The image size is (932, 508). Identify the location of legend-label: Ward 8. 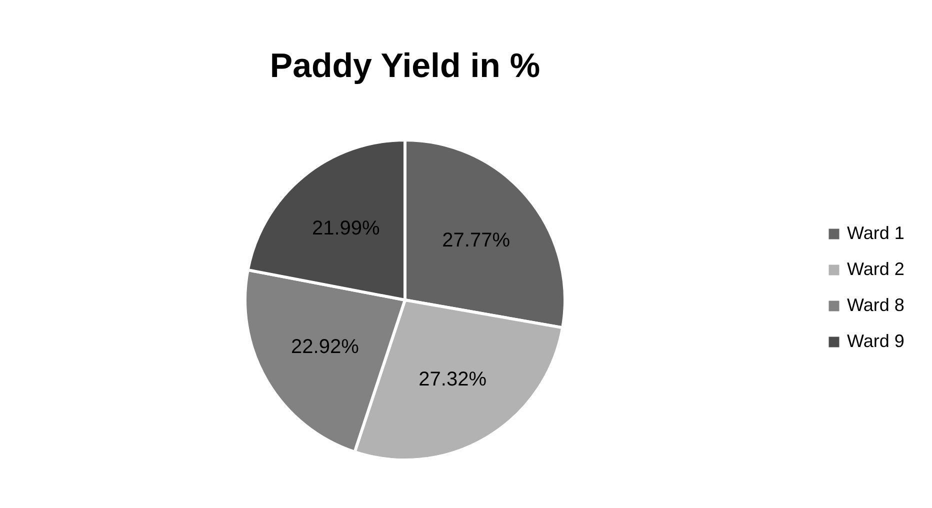
(875, 305).